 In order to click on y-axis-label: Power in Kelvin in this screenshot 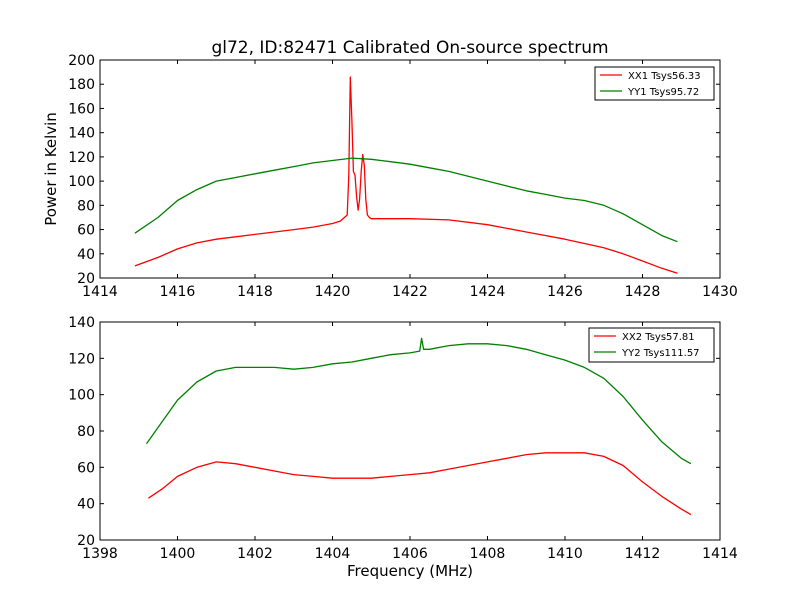, I will do `click(51, 169)`.